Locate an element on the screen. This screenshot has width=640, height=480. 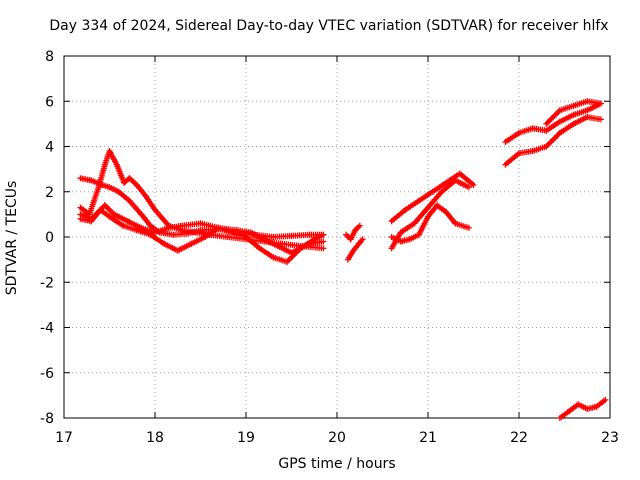
y-tick-label: 2 is located at coordinates (49, 193).